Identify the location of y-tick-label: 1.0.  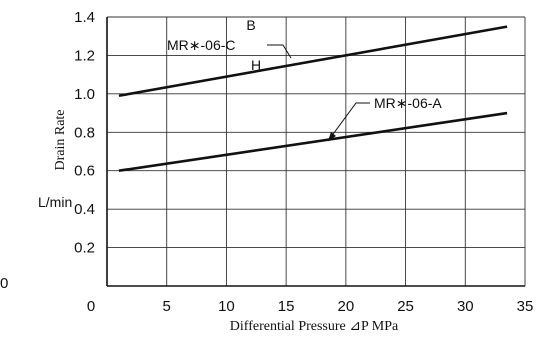
(84, 94).